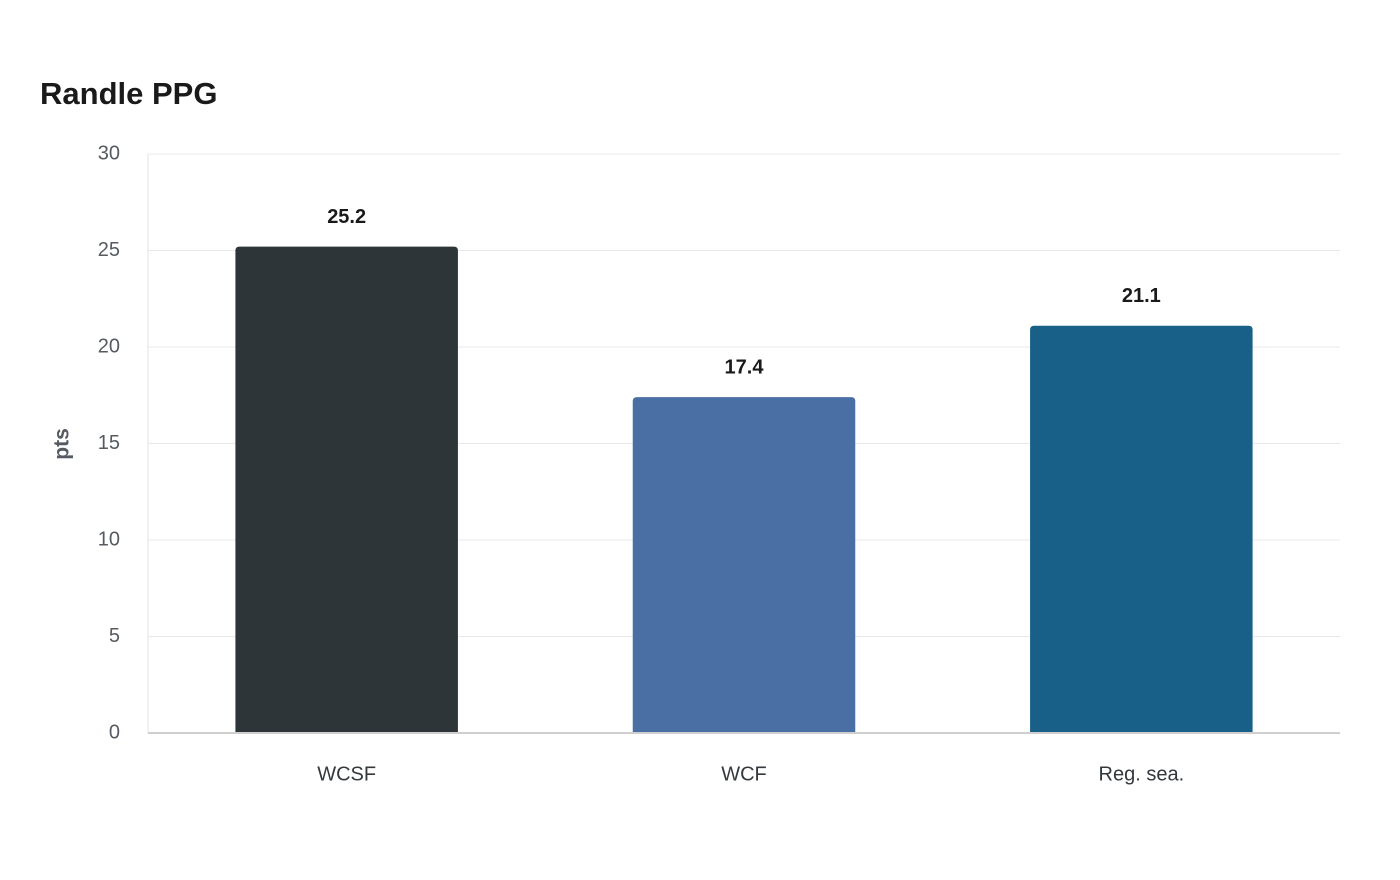 The image size is (1400, 880). I want to click on x-tick-label: WCSF, so click(346, 774).